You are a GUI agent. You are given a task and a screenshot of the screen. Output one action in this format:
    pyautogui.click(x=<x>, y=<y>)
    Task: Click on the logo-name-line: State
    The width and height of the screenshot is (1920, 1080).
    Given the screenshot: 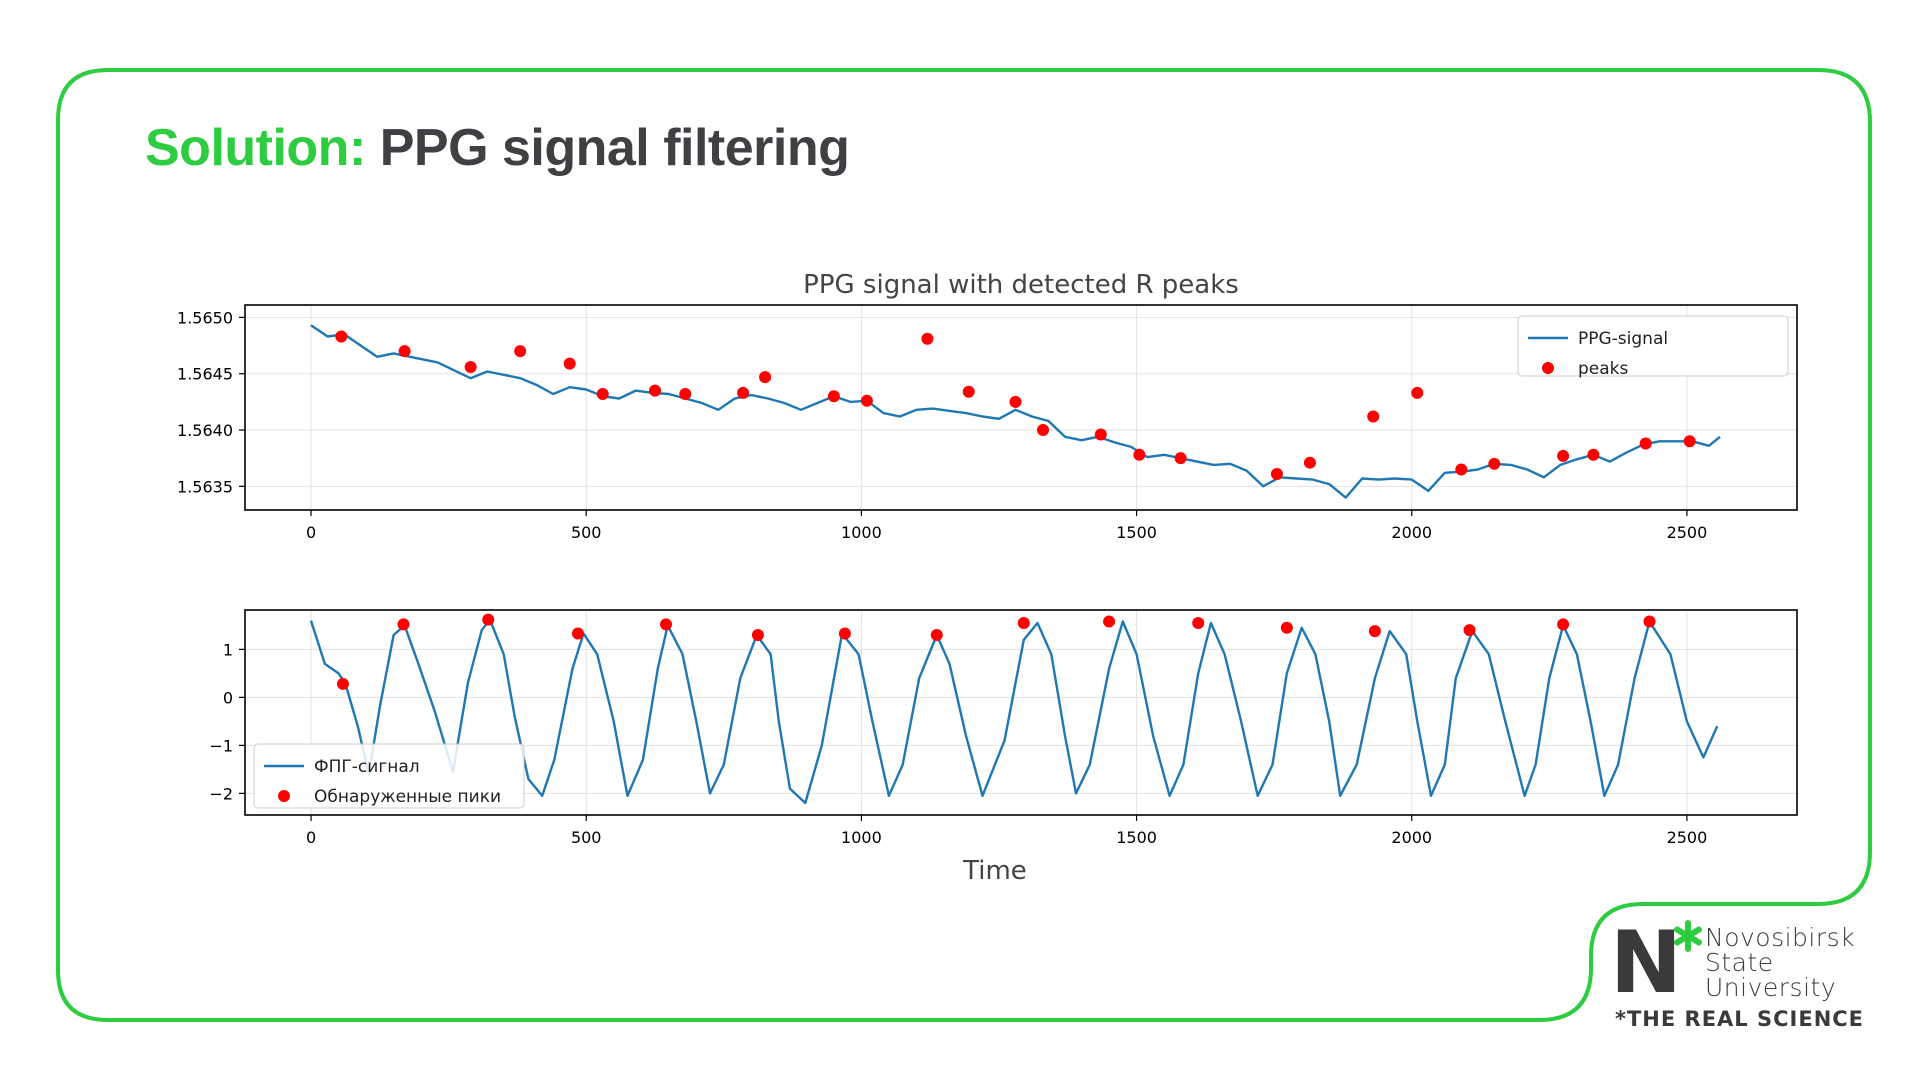 What is the action you would take?
    pyautogui.click(x=1739, y=962)
    